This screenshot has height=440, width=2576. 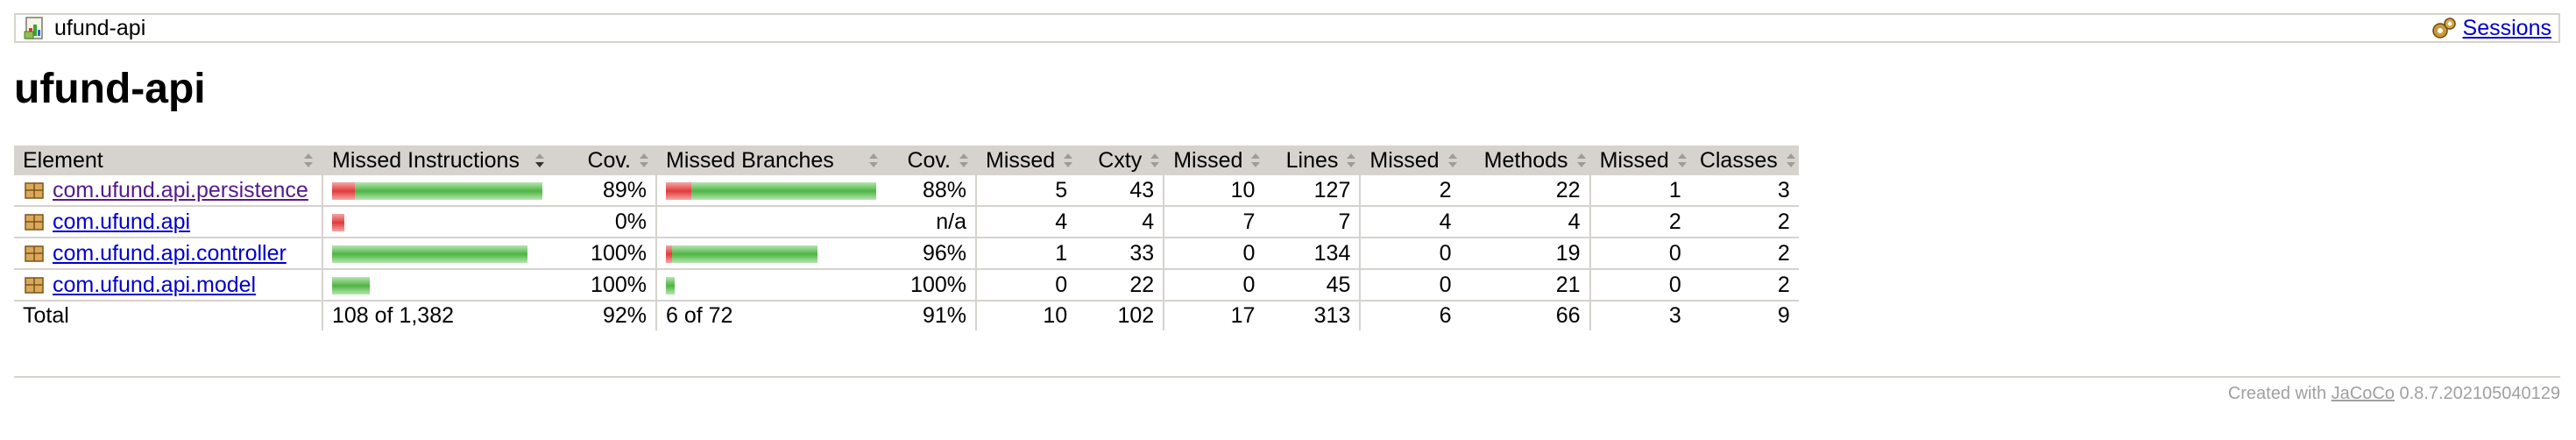 I want to click on row-classes: 3, so click(x=1744, y=191).